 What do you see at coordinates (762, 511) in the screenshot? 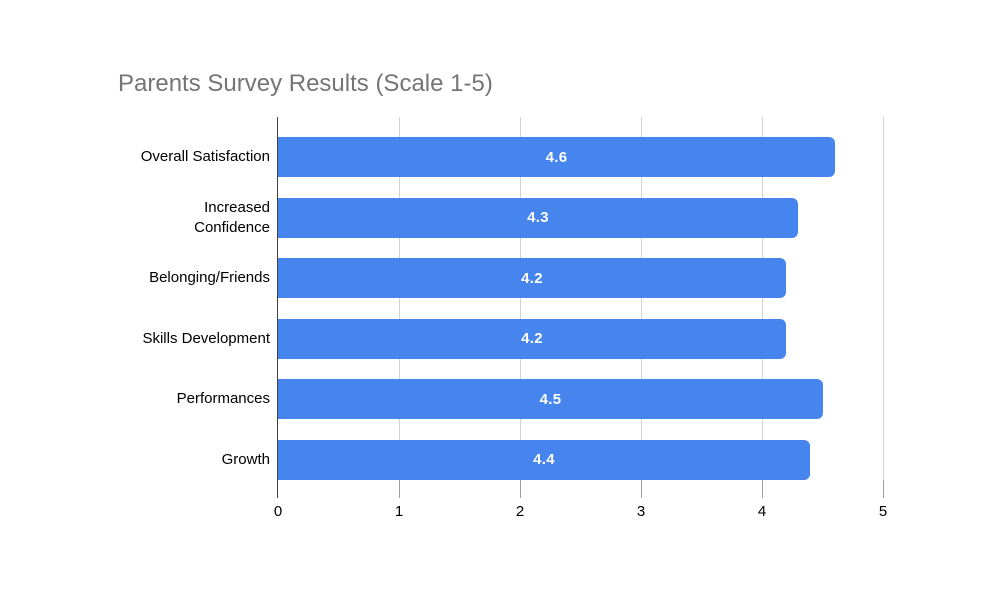
I see `x-tick-label-4: 4` at bounding box center [762, 511].